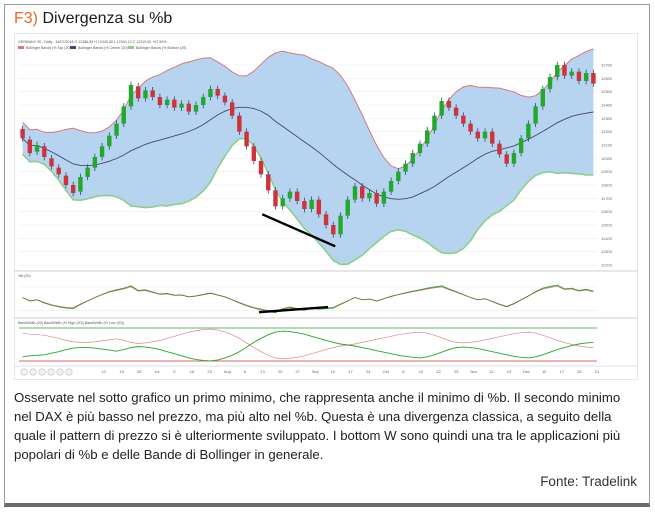 The image size is (655, 515). I want to click on price-tick-label: 12600, so click(607, 78).